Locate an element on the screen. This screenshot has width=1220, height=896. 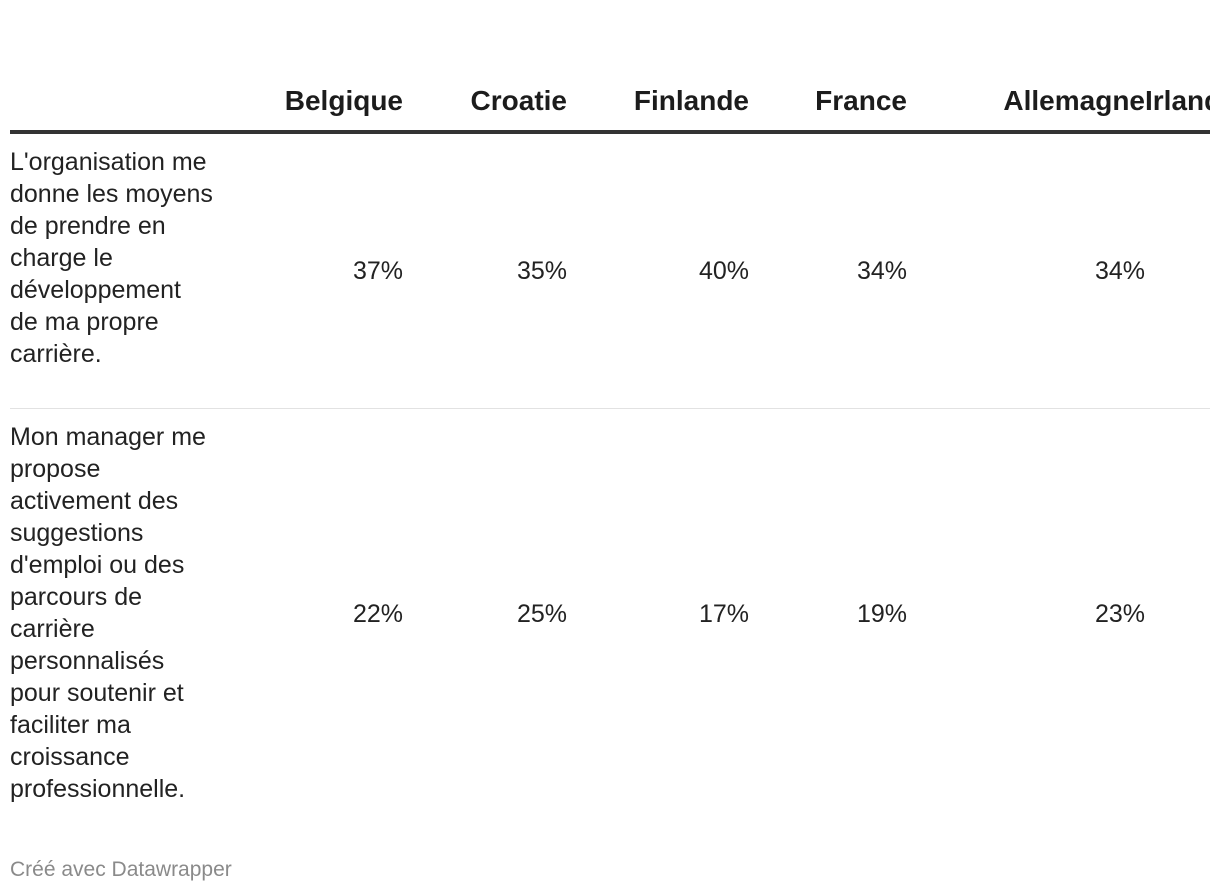
column-header-belgique: Belgique is located at coordinates (309, 103).